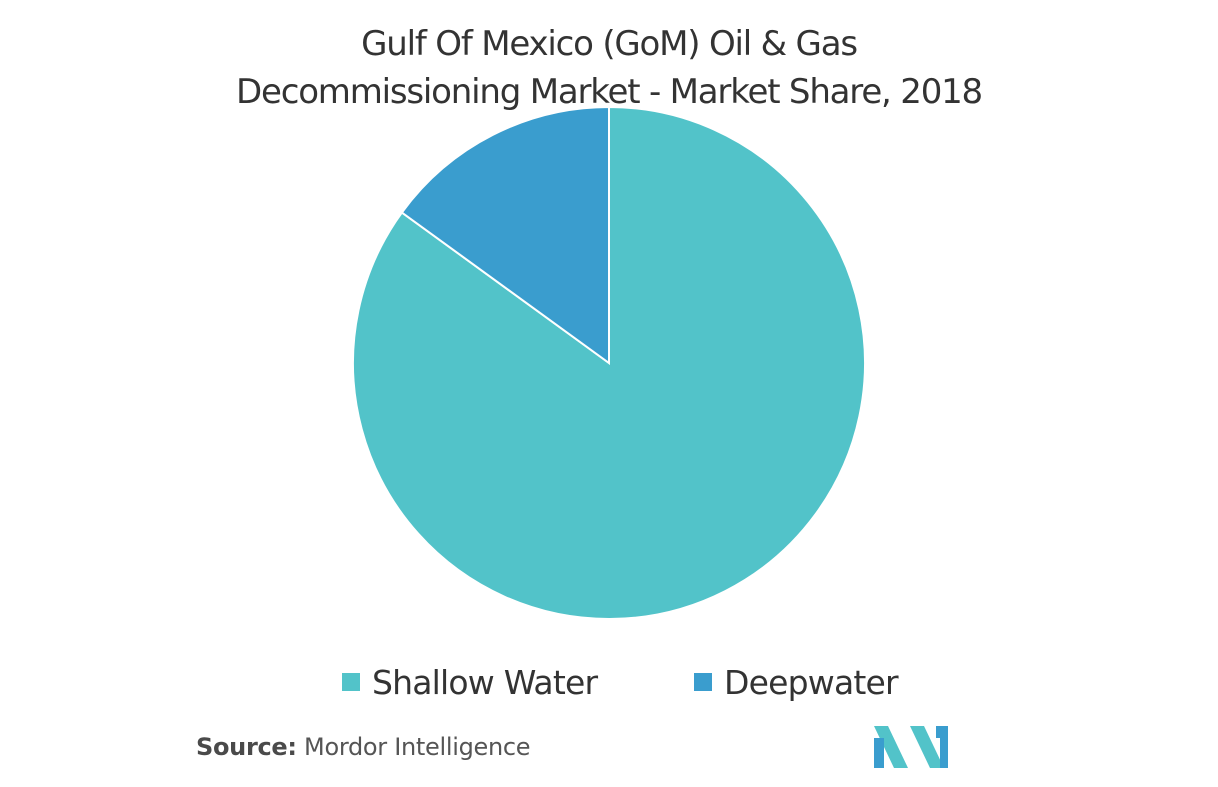  What do you see at coordinates (927, 747) in the screenshot?
I see `logo-shape-right` at bounding box center [927, 747].